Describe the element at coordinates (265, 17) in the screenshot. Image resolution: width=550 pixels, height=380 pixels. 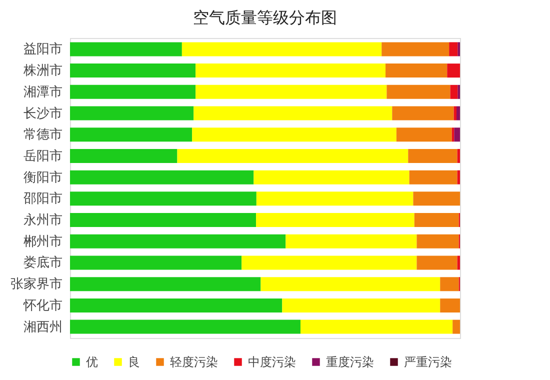
I see `chart-title: 空气质量等级分布图` at that location.